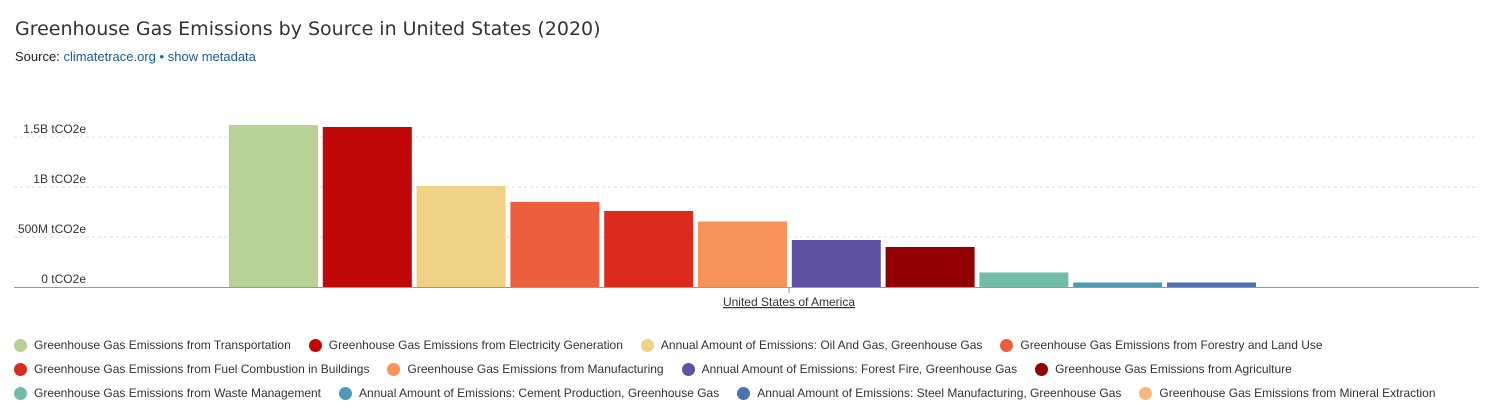 The width and height of the screenshot is (1495, 420). I want to click on source-line: Source: climatetrace.org • show metadata, so click(135, 56).